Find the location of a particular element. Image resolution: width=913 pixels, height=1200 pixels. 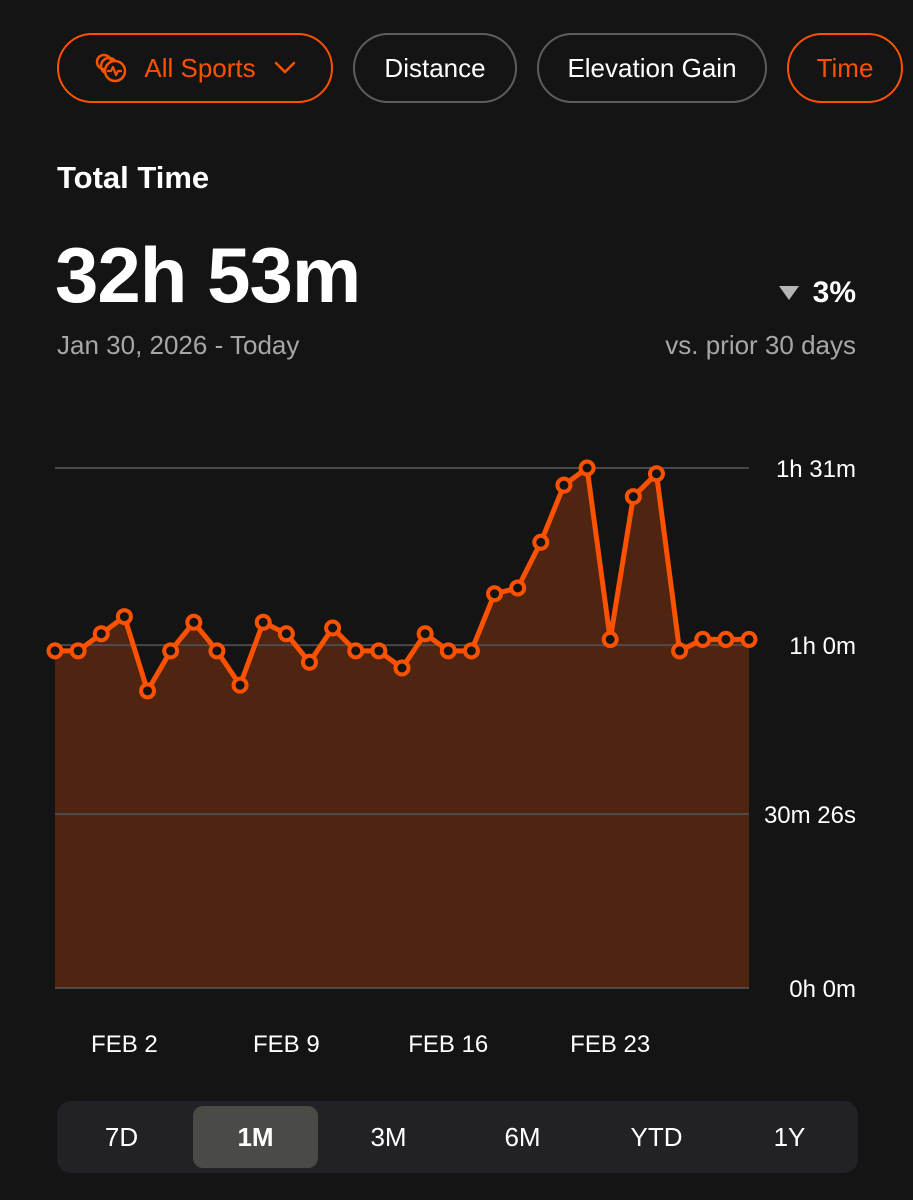

y-tick-label: 1h 0m is located at coordinates (822, 646).